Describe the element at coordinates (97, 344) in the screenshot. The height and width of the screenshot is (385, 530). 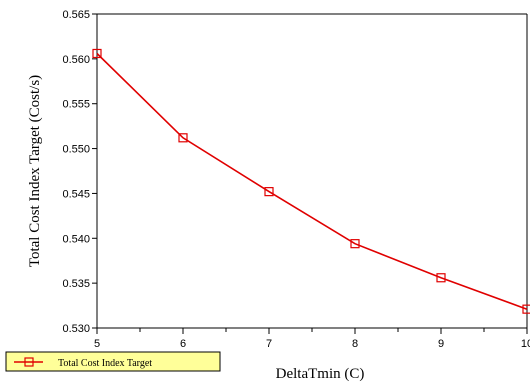
I see `x-tick-label: 5` at that location.